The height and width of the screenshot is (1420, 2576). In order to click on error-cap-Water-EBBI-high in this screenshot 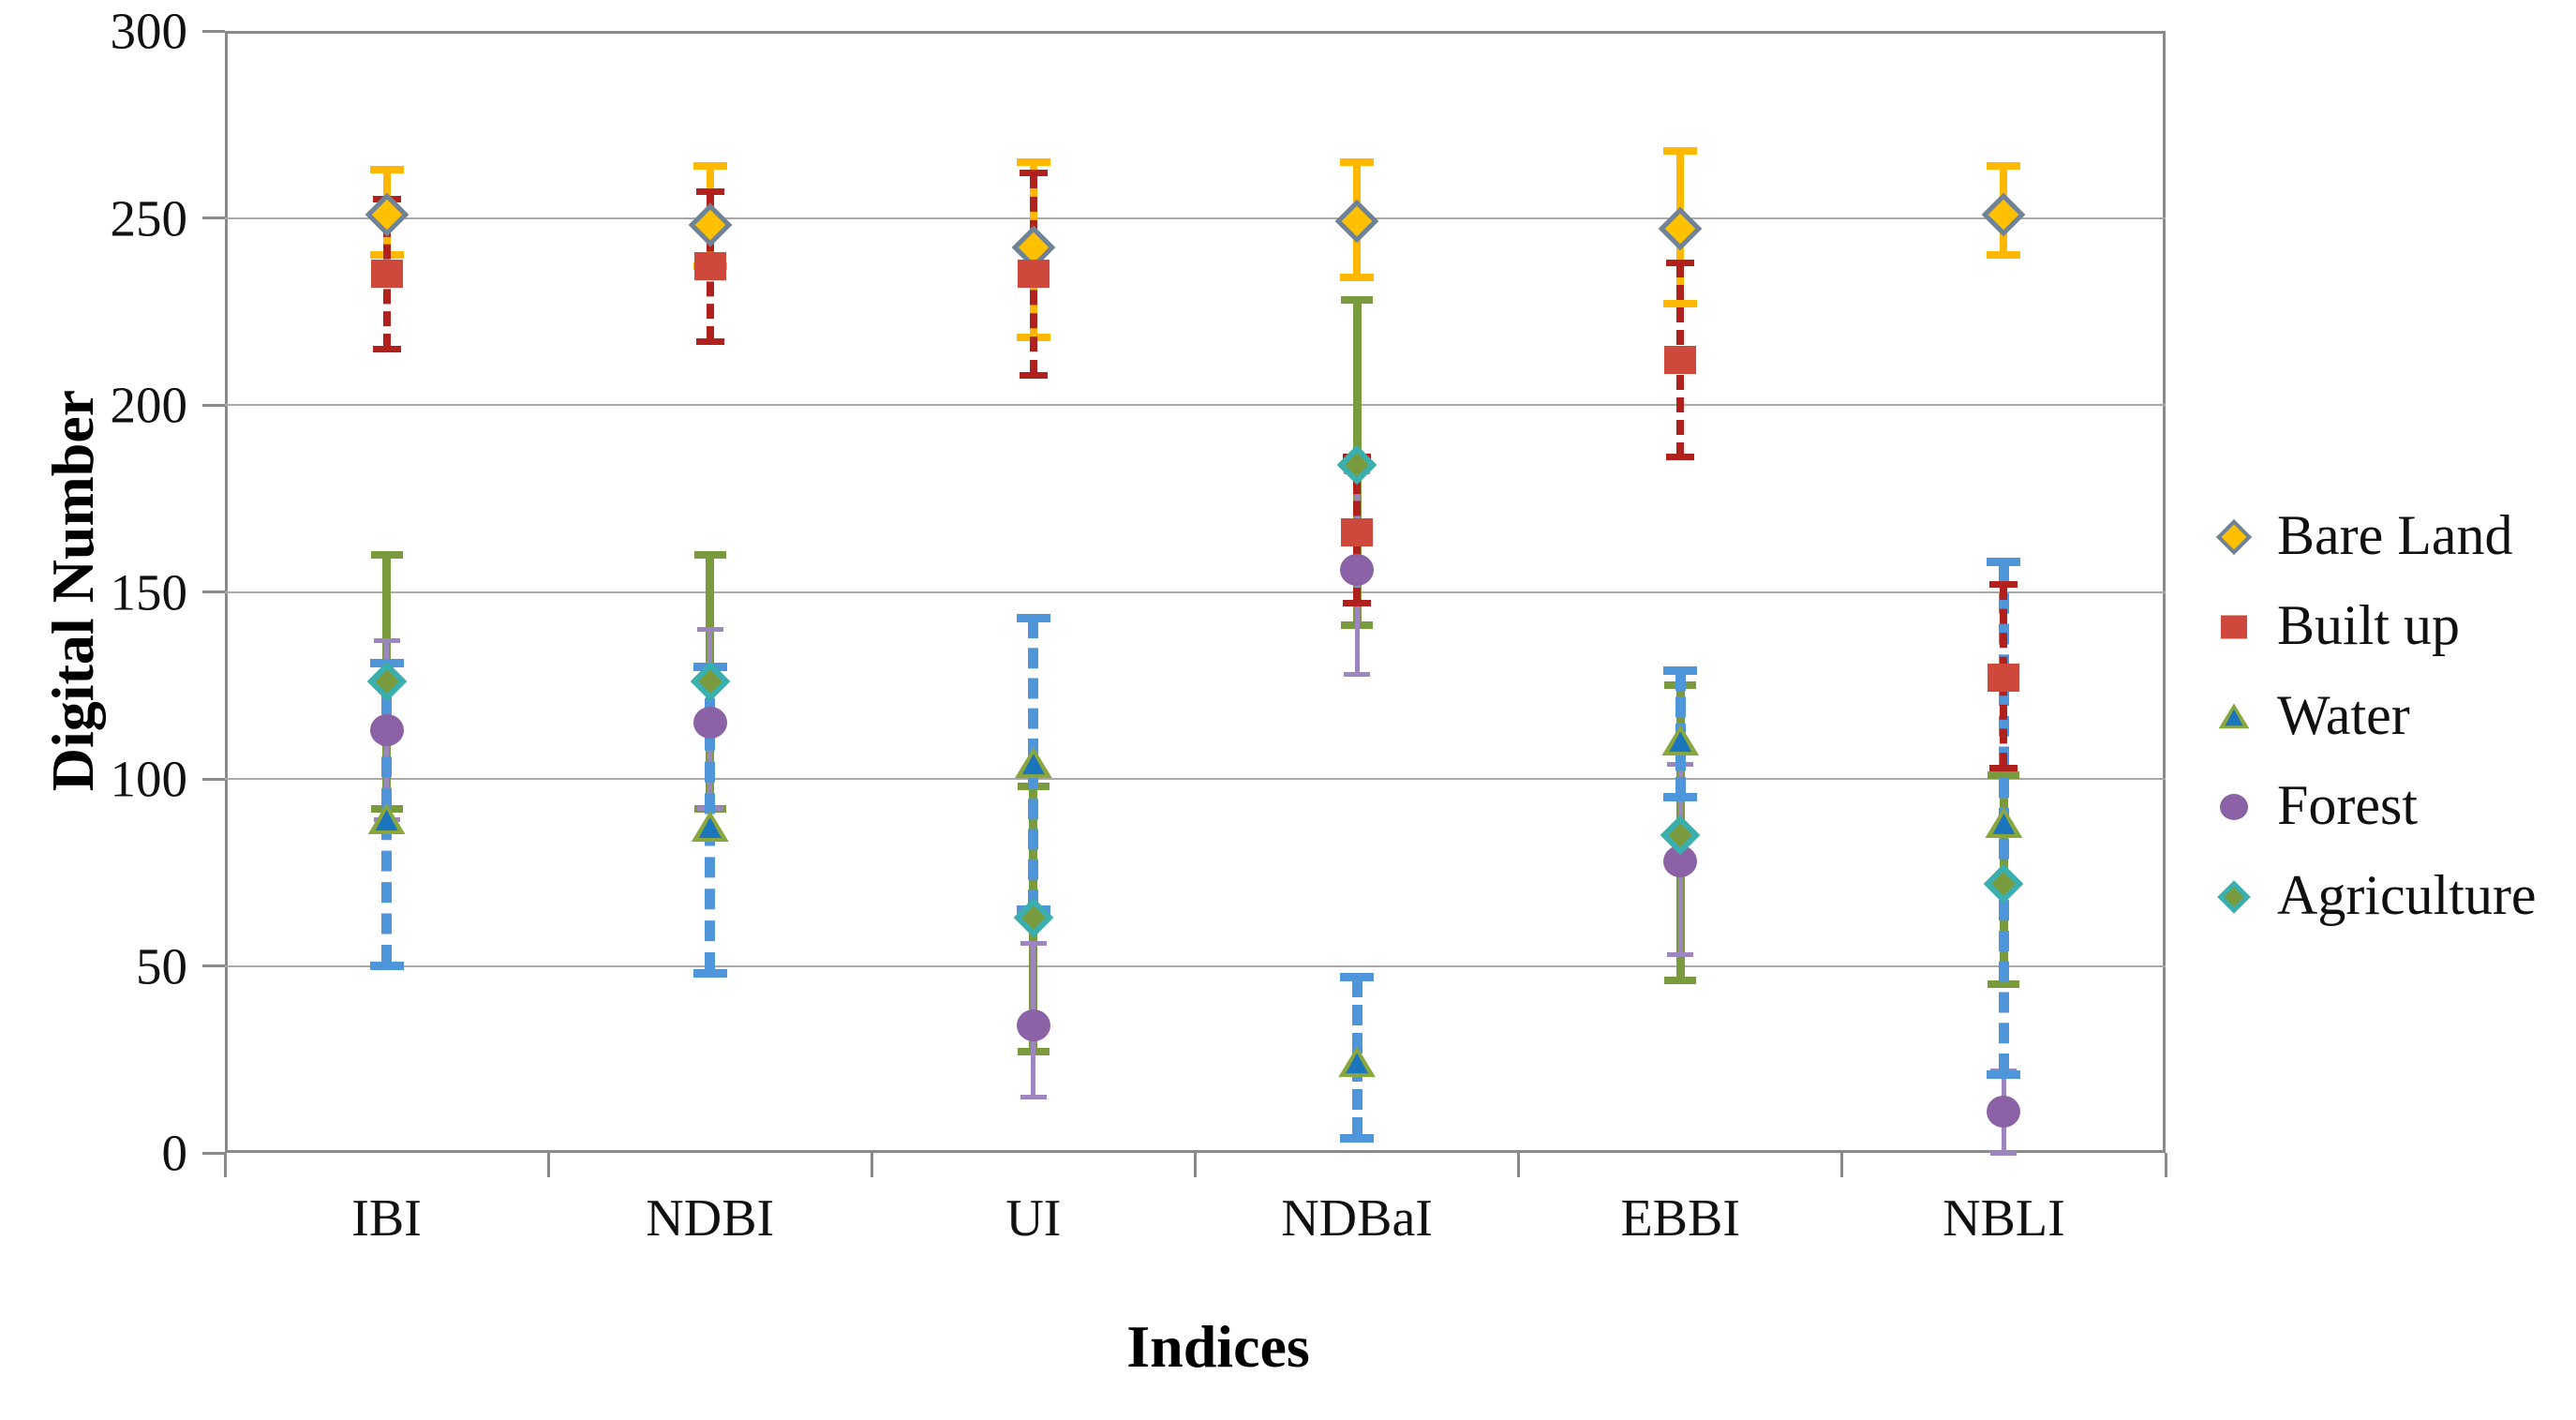, I will do `click(1680, 670)`.